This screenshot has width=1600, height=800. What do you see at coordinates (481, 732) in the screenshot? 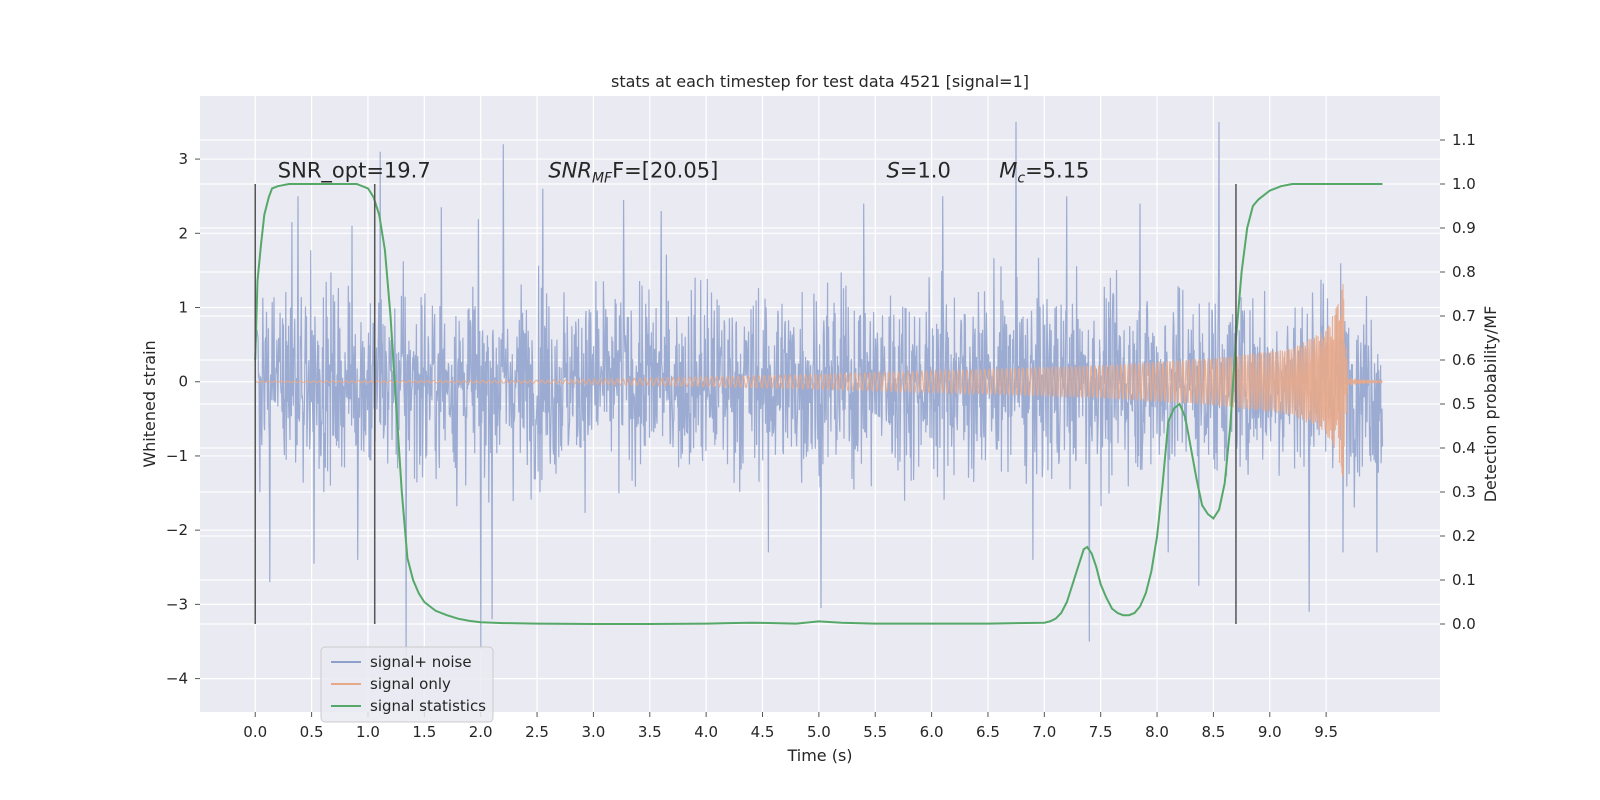
I see `x-tick-label-4: 2.0` at bounding box center [481, 732].